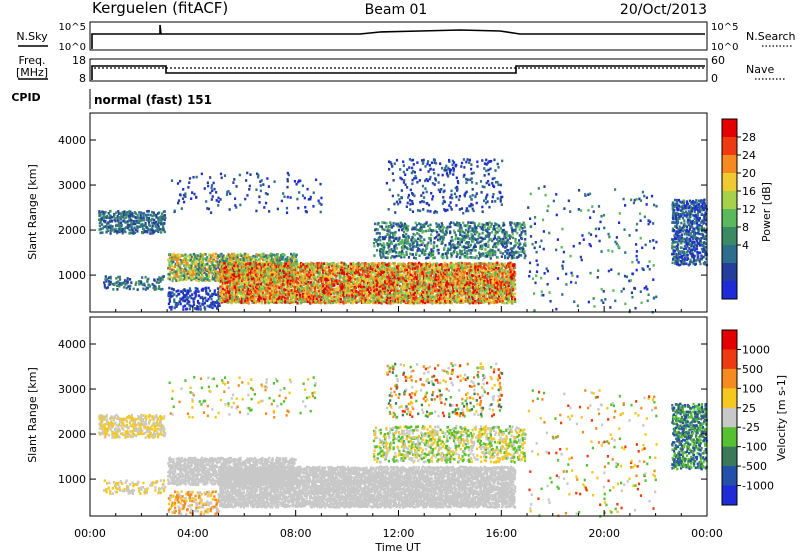 This screenshot has width=800, height=554. I want to click on date-title: 20/Oct/2013, so click(663, 10).